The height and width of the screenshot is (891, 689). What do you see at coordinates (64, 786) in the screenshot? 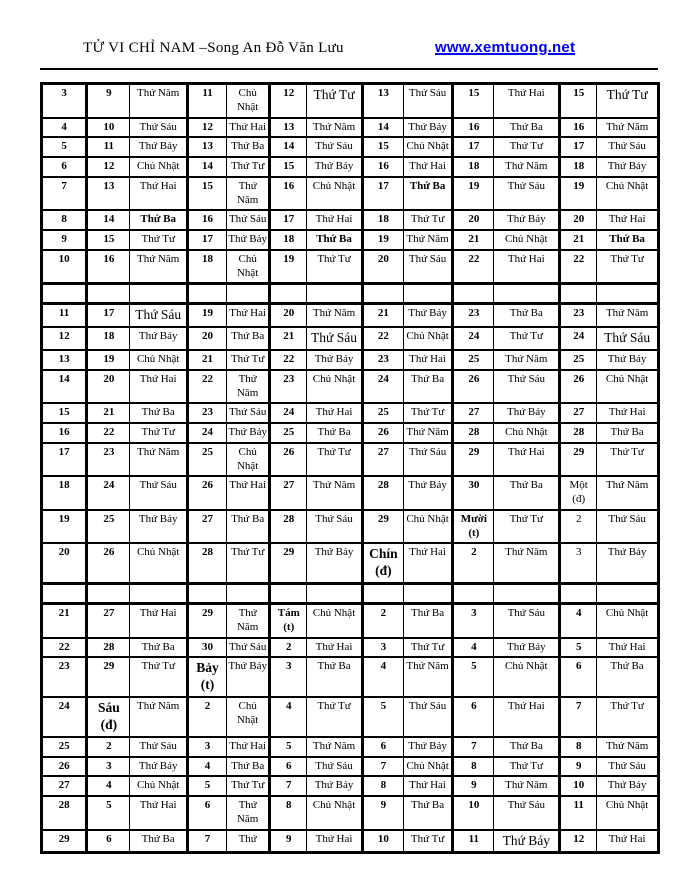
I see `day-number-cell: 27` at bounding box center [64, 786].